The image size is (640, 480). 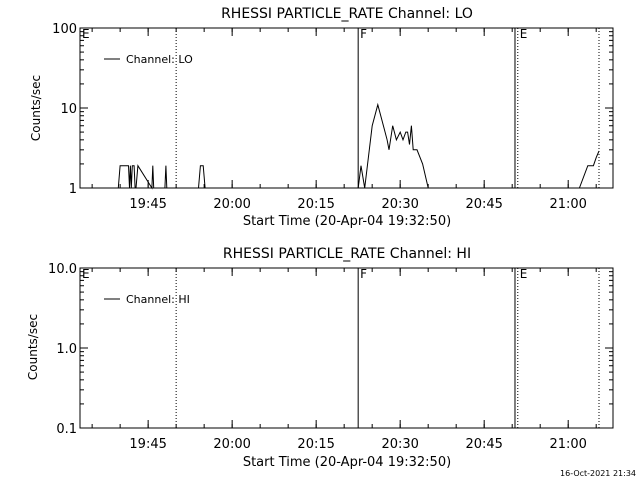 What do you see at coordinates (158, 299) in the screenshot?
I see `legend-label: Channel: HI` at bounding box center [158, 299].